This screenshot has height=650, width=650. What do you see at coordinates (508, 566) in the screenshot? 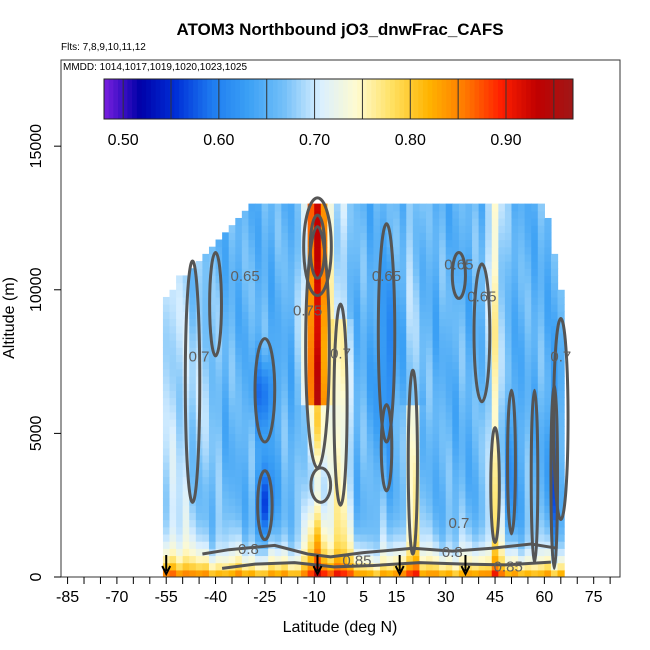
I see `contour-label: 0.85` at bounding box center [508, 566].